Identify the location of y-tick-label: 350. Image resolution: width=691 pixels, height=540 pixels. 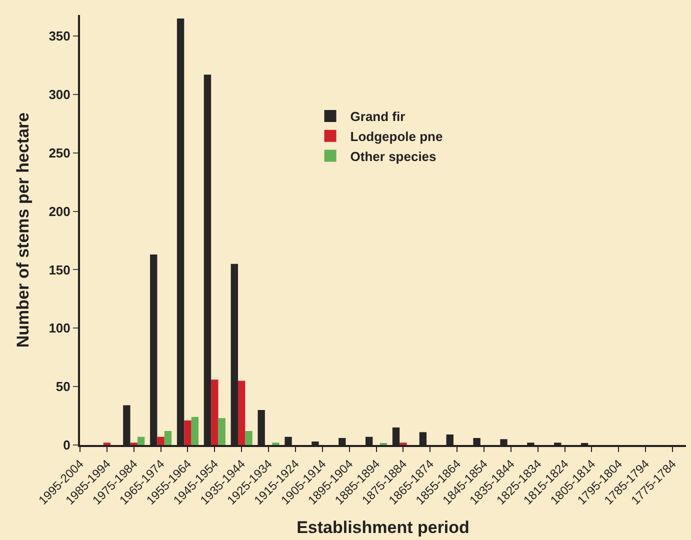
(59, 36).